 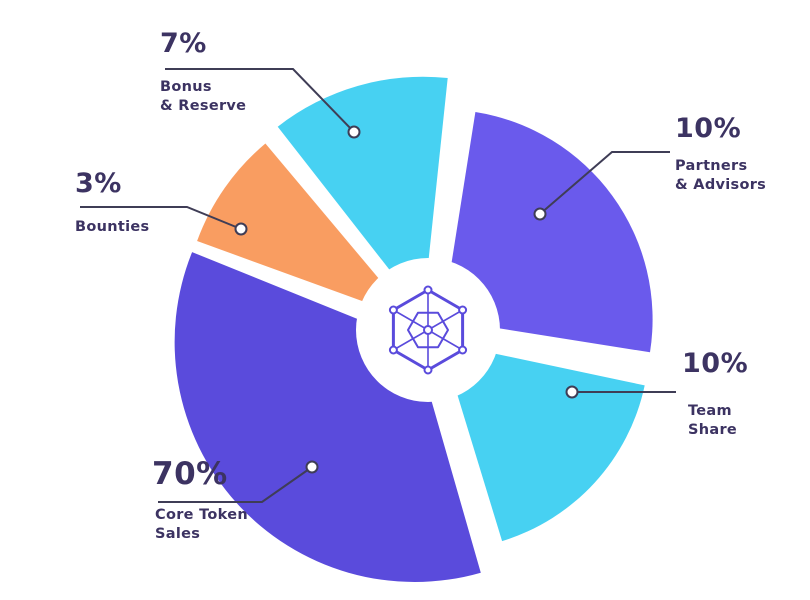 What do you see at coordinates (190, 474) in the screenshot?
I see `pct-core-token-sales: 70%` at bounding box center [190, 474].